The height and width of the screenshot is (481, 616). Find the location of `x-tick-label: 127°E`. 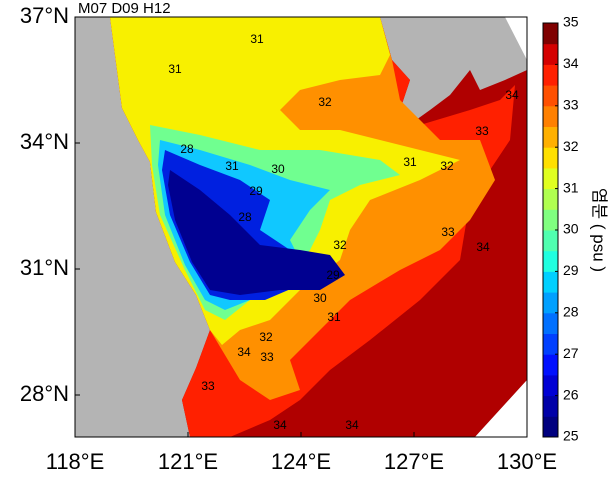

x-tick-label: 127°E is located at coordinates (414, 461).